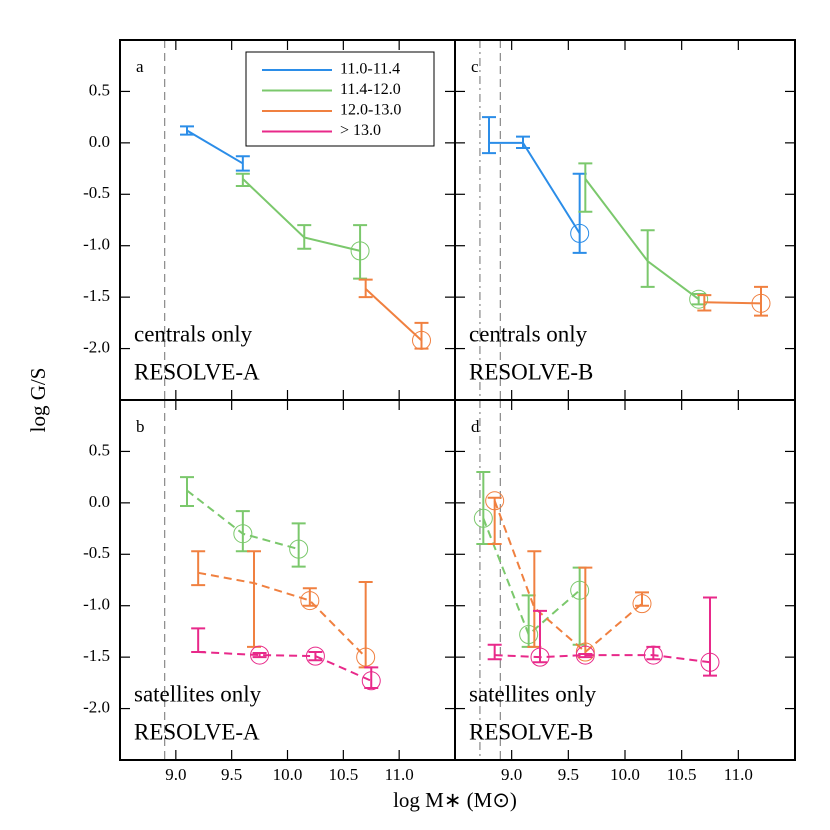  Describe the element at coordinates (475, 66) in the screenshot. I see `panel-label: c` at that location.